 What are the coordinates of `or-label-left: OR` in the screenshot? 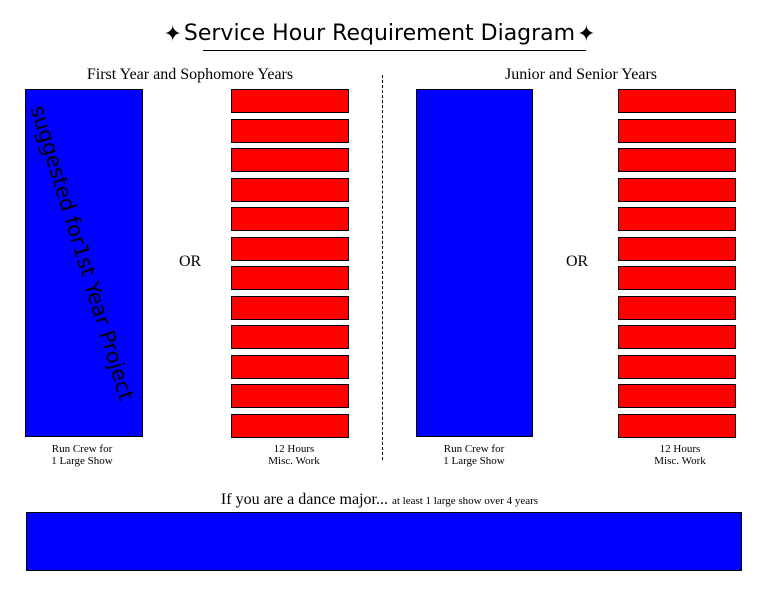 It's located at (190, 261).